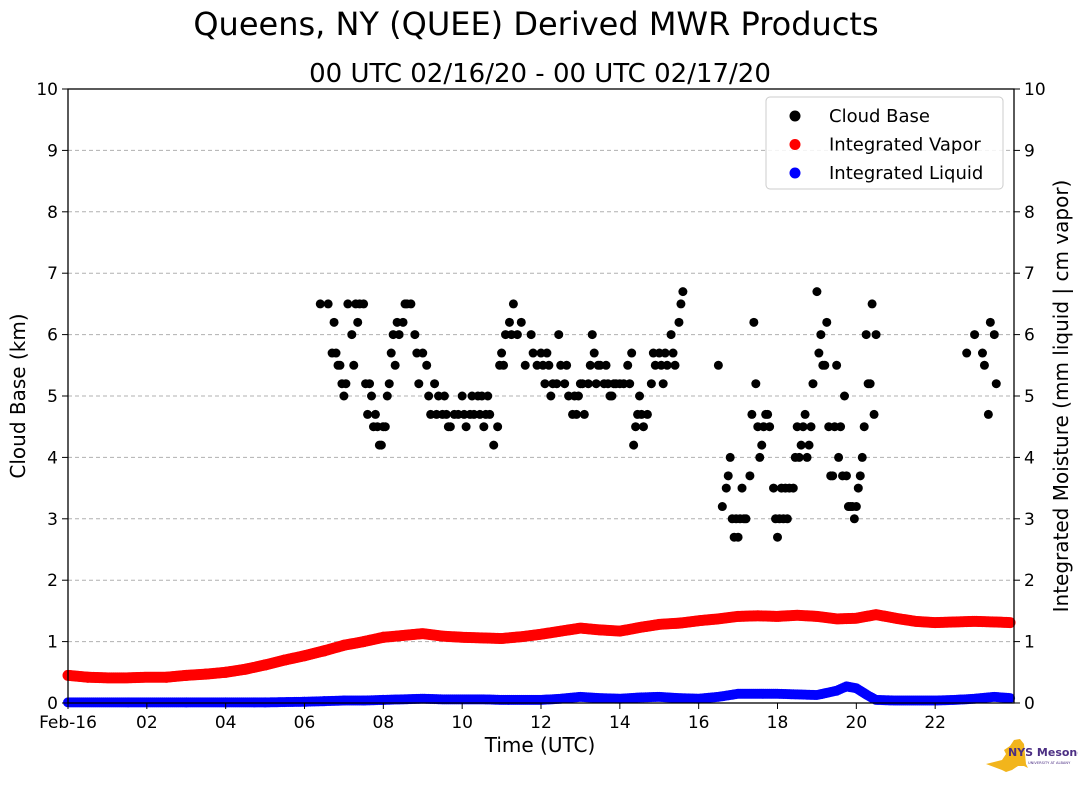  What do you see at coordinates (462, 723) in the screenshot?
I see `x-tick-label: 10` at bounding box center [462, 723].